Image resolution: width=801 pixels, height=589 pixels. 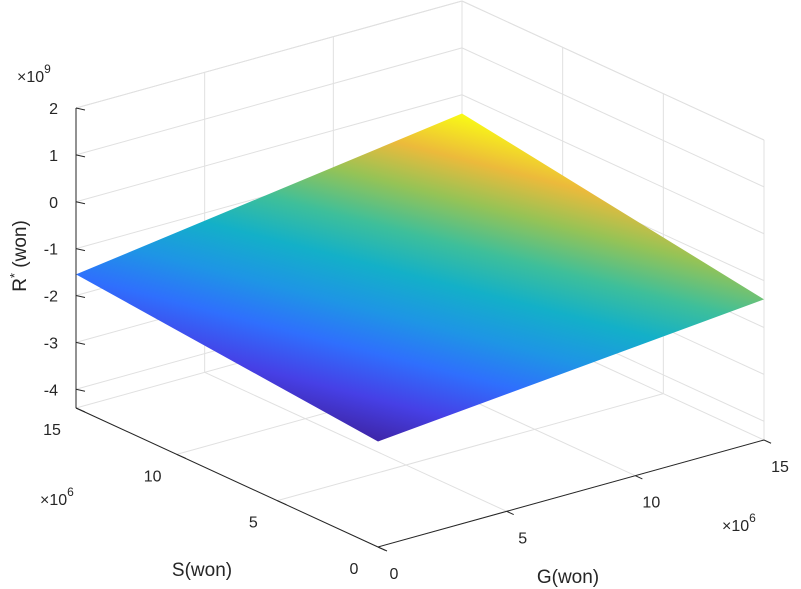 What do you see at coordinates (568, 577) in the screenshot?
I see `x-axis-label: G(won)` at bounding box center [568, 577].